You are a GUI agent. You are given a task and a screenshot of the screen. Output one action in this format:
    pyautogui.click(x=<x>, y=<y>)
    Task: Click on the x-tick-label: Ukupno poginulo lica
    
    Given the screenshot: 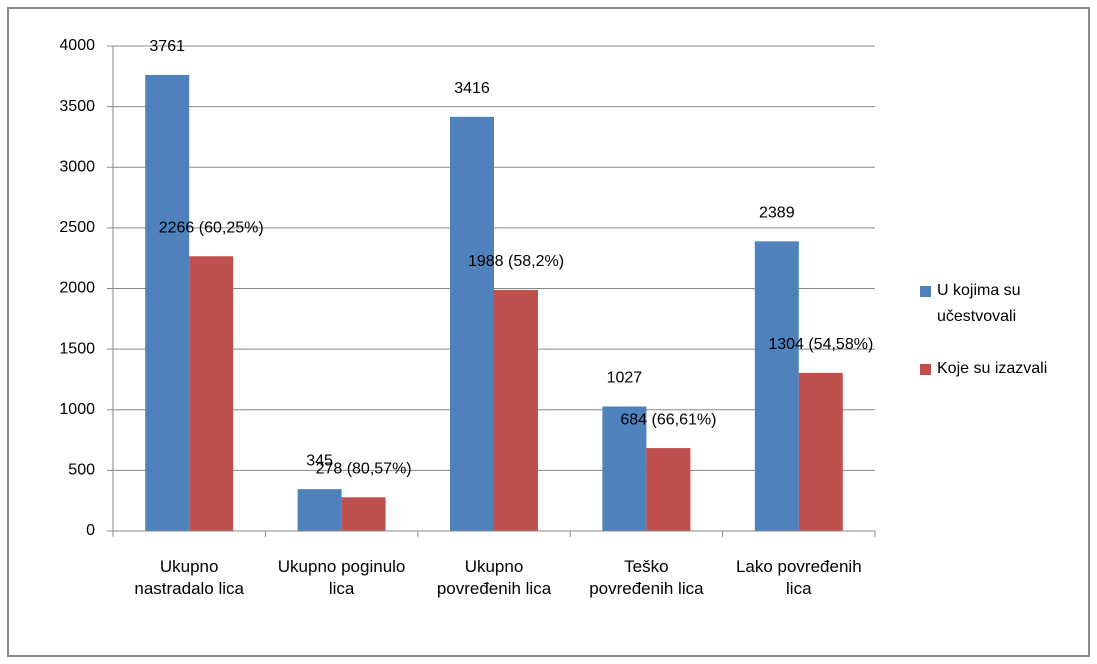 What is the action you would take?
    pyautogui.click(x=341, y=577)
    